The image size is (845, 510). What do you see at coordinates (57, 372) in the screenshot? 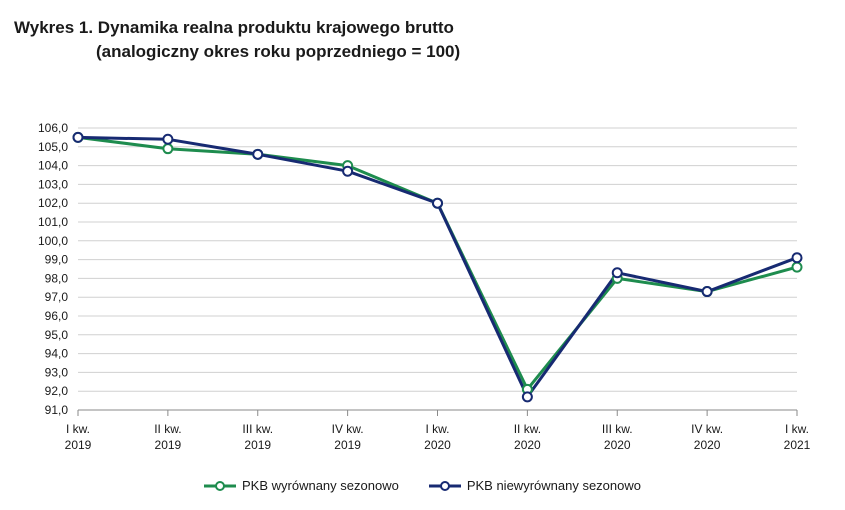
I see `y-tick-label: 93,0` at bounding box center [57, 372].